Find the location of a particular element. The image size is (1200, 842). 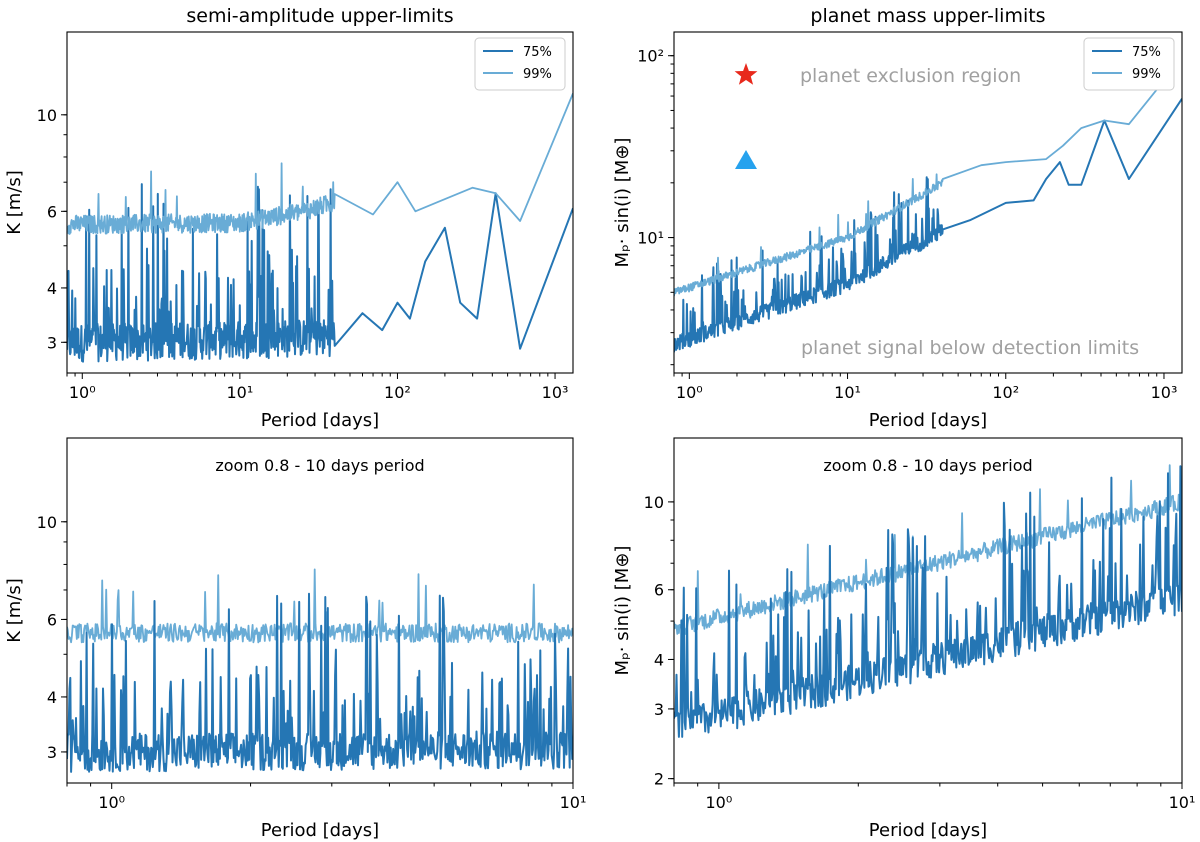

below-detection-label: planet signal below detection limits is located at coordinates (970, 348).